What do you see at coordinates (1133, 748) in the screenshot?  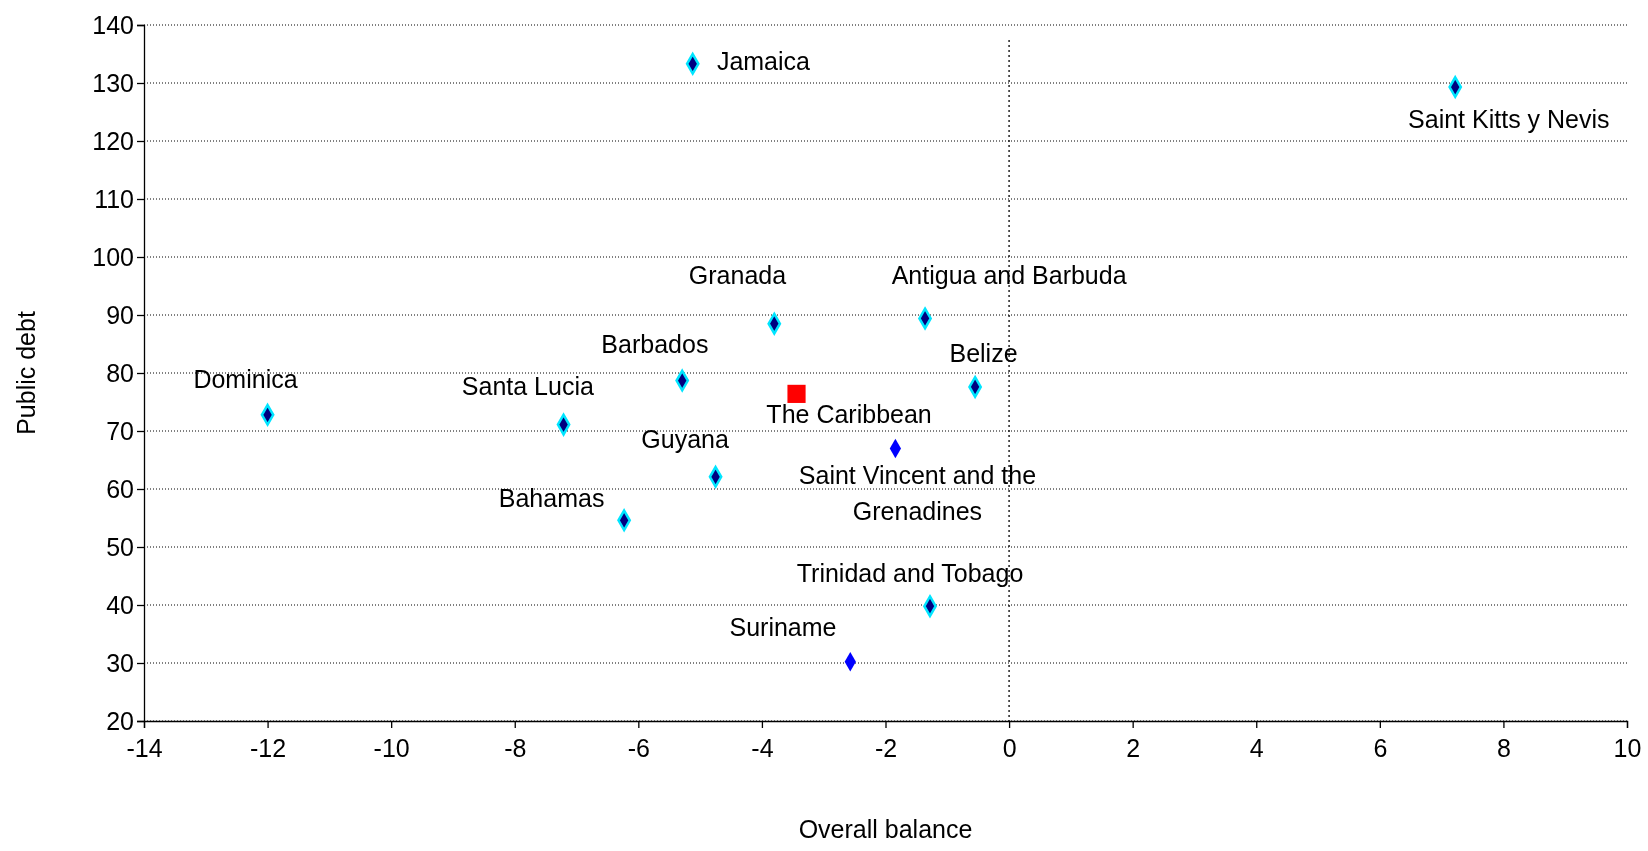 I see `x-tick-label: 2` at bounding box center [1133, 748].